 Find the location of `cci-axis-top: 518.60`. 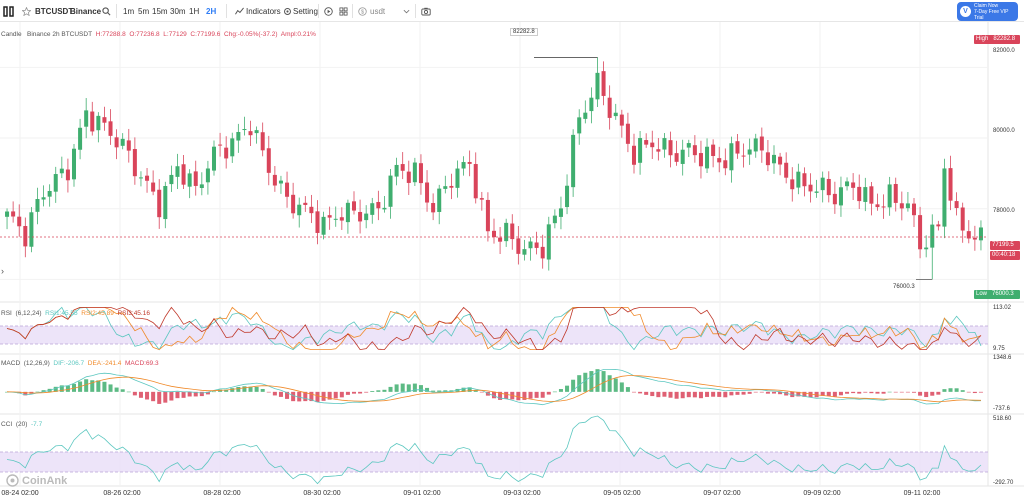

cci-axis-top: 518.60 is located at coordinates (1002, 419).